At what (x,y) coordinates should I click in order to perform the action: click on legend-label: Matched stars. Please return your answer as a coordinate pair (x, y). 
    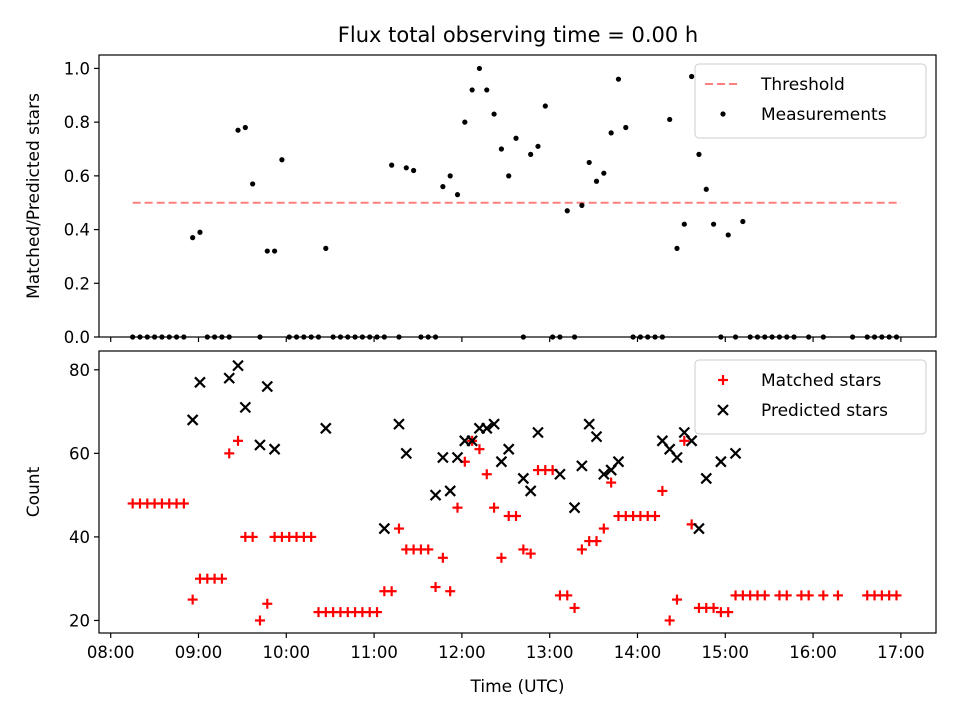
    Looking at the image, I should click on (821, 381).